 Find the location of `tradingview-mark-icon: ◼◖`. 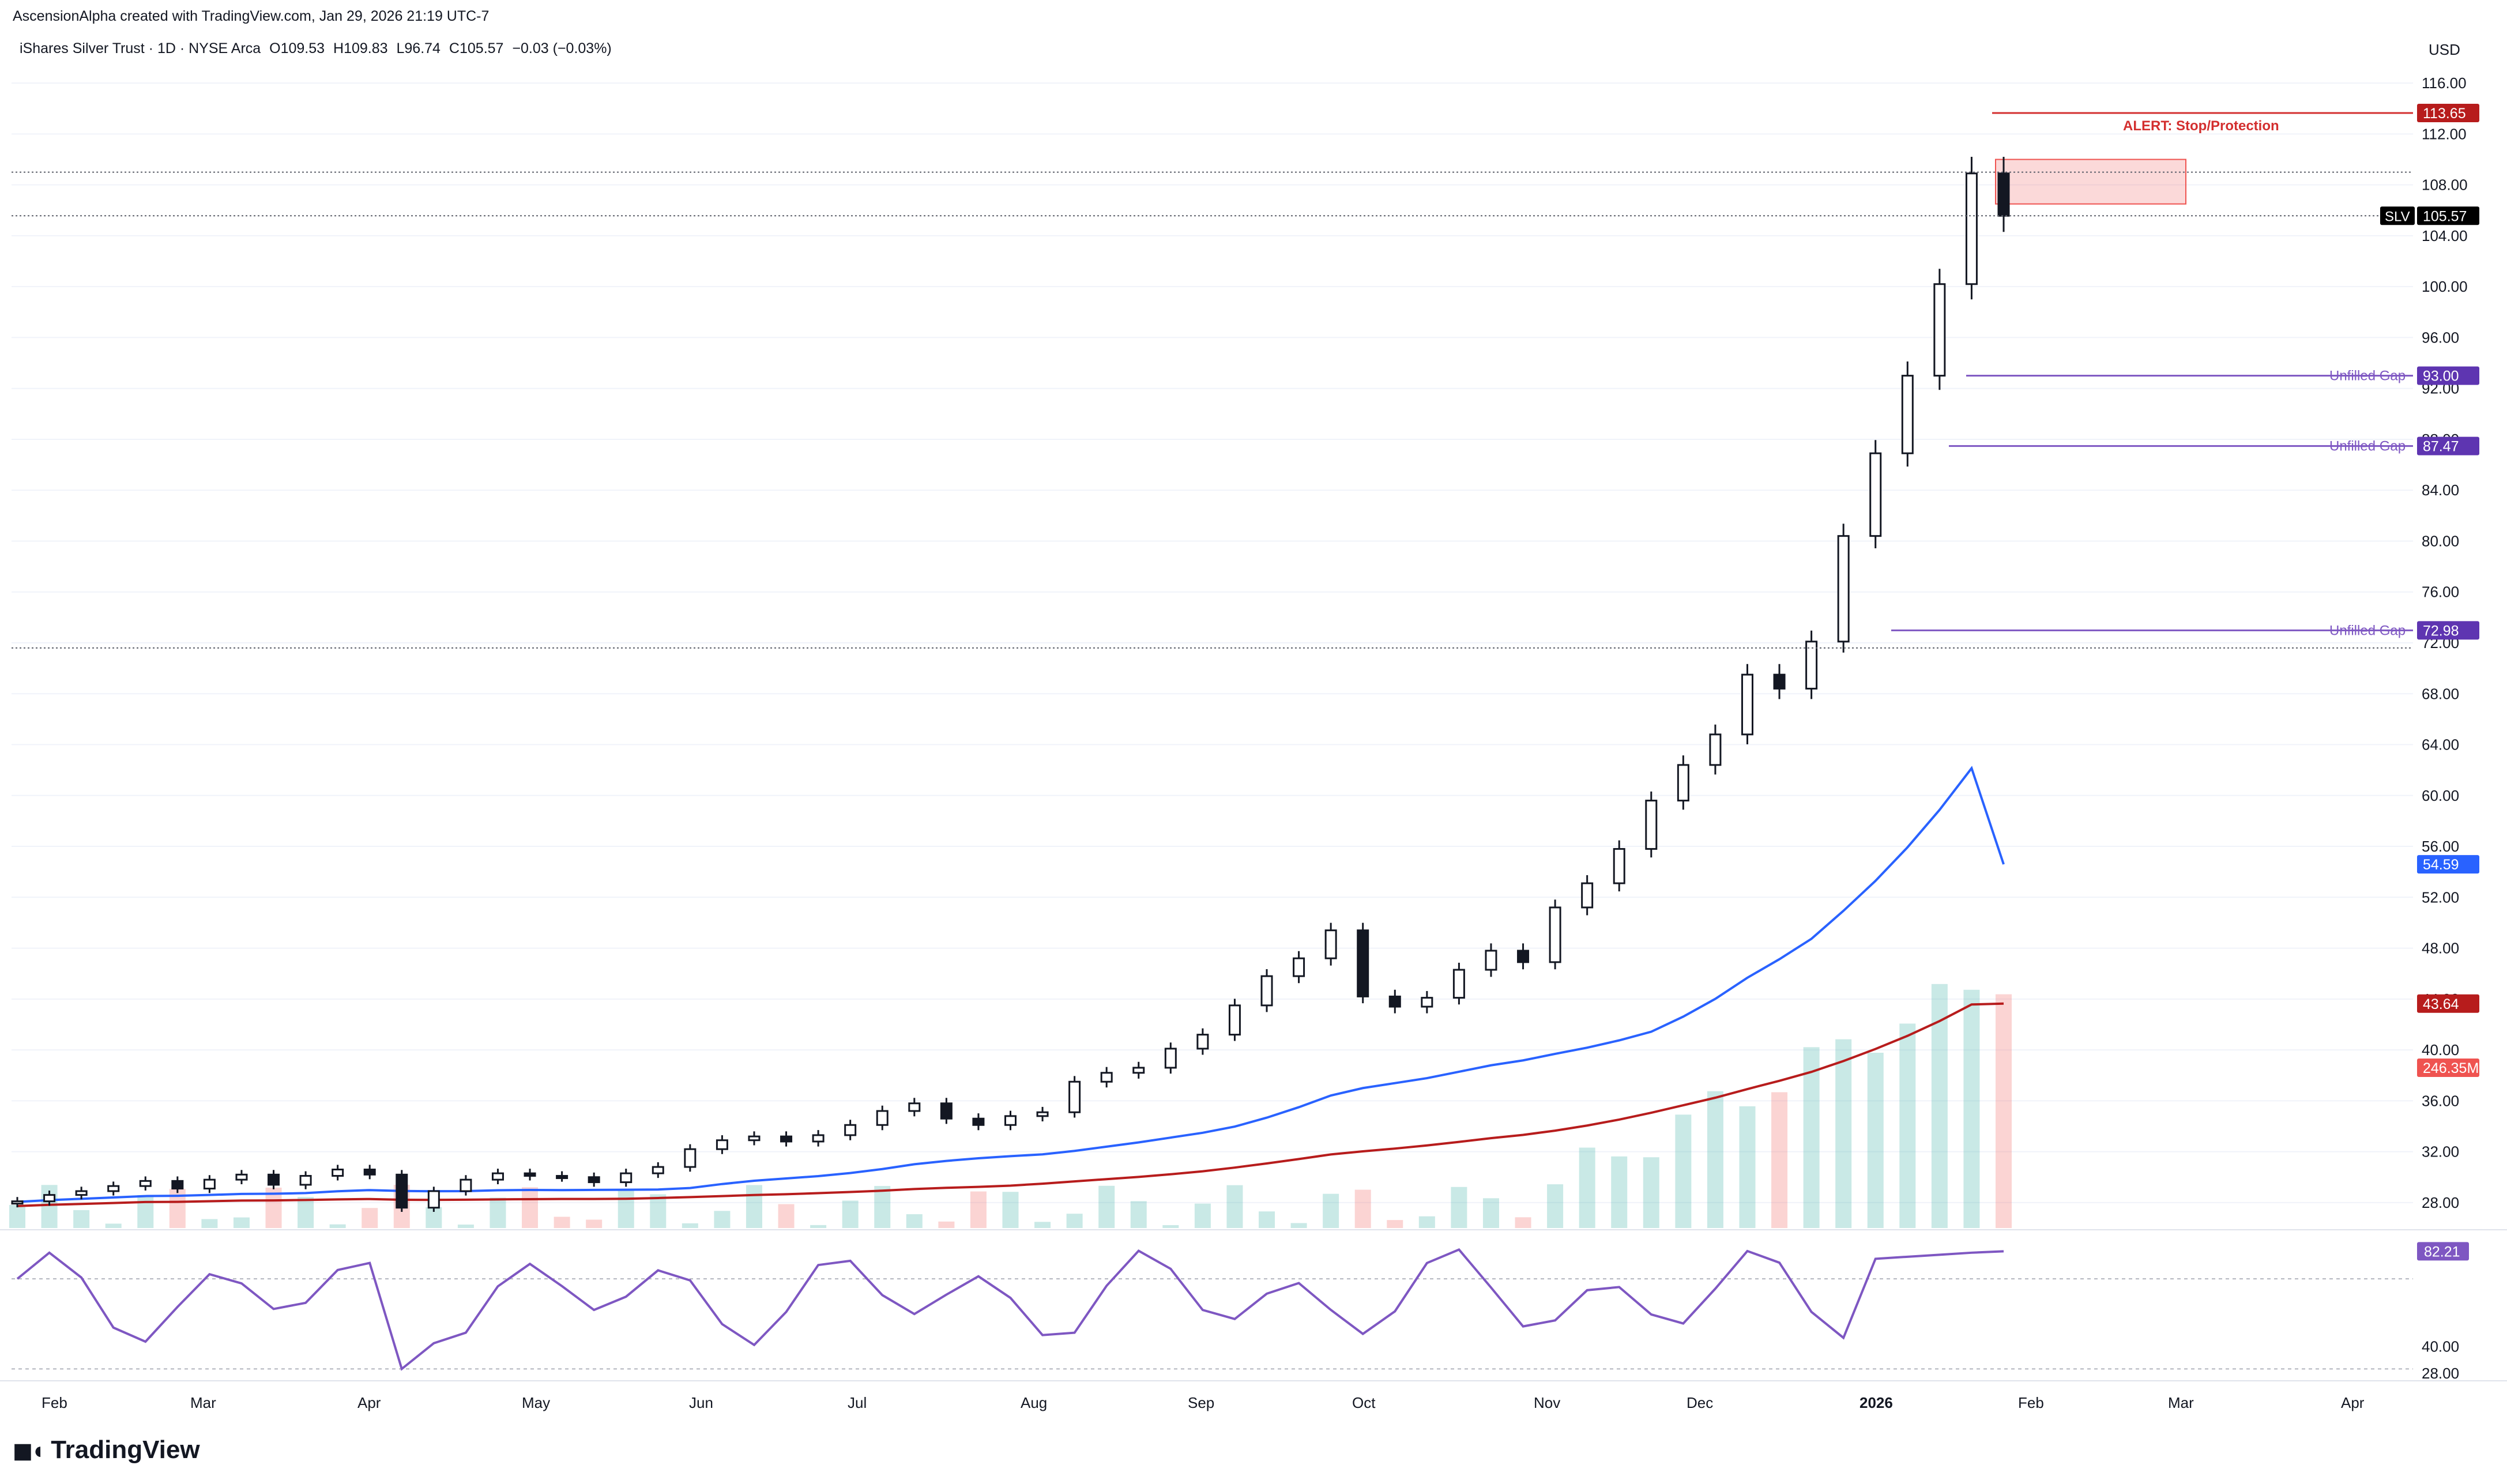

tradingview-mark-icon: ◼◖ is located at coordinates (29, 1450).